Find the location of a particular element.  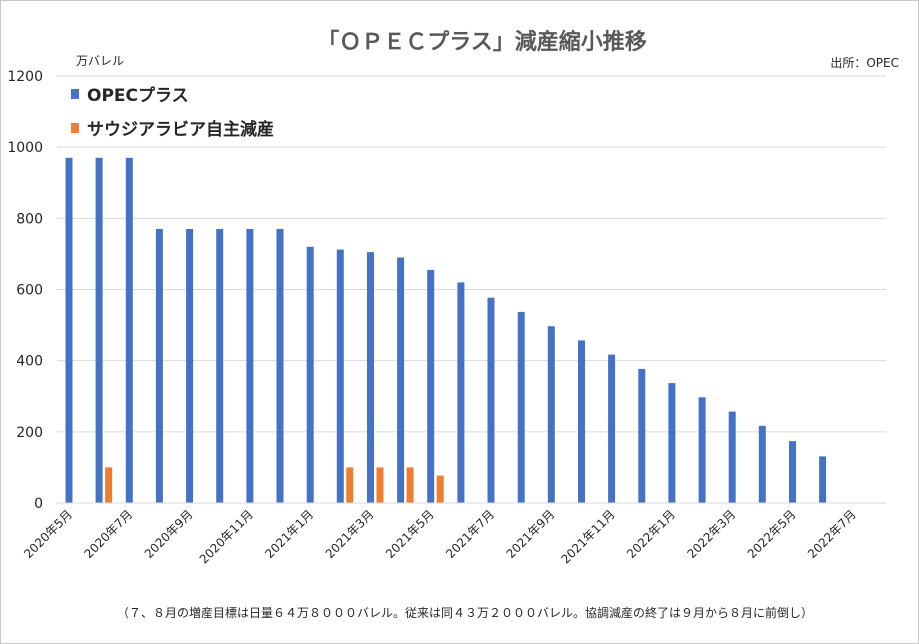

x-tick-label: 2021年1月 is located at coordinates (289, 534).